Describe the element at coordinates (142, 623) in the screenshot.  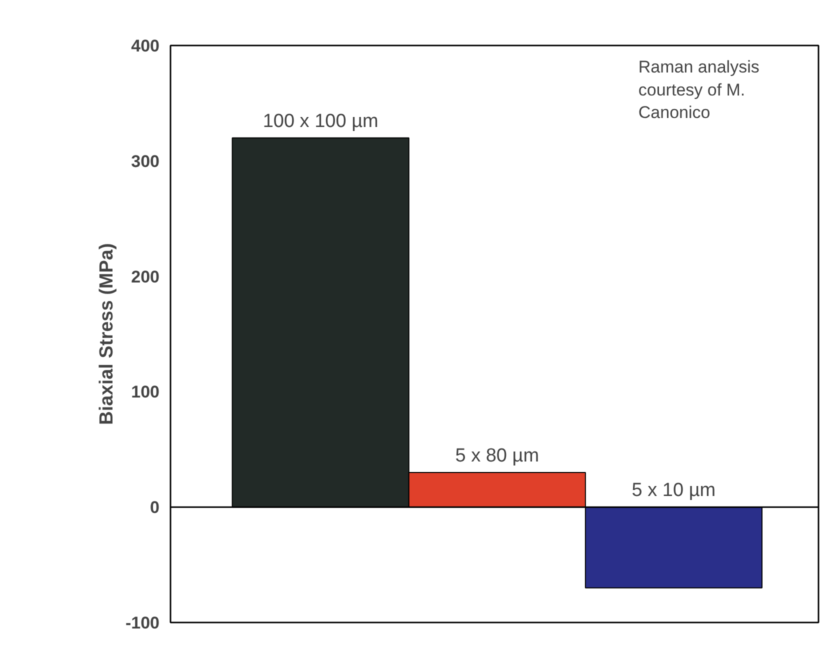
I see `y-tick-label: -100` at that location.